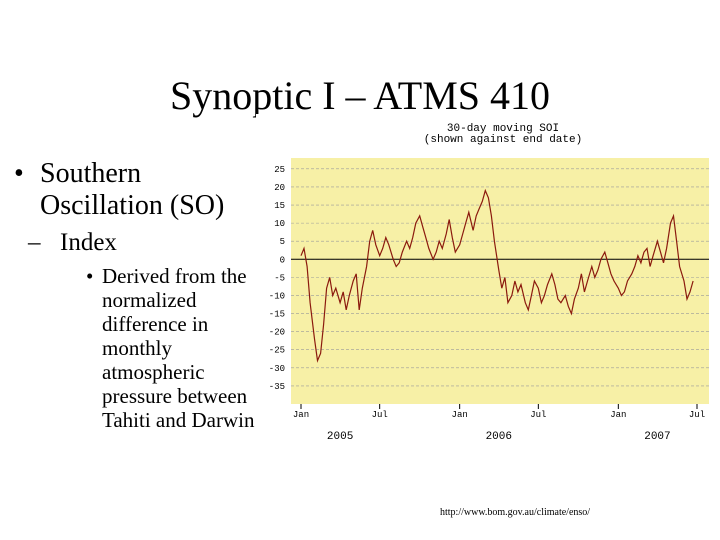  What do you see at coordinates (277, 315) in the screenshot?
I see `y-tick-label: -15` at bounding box center [277, 315].